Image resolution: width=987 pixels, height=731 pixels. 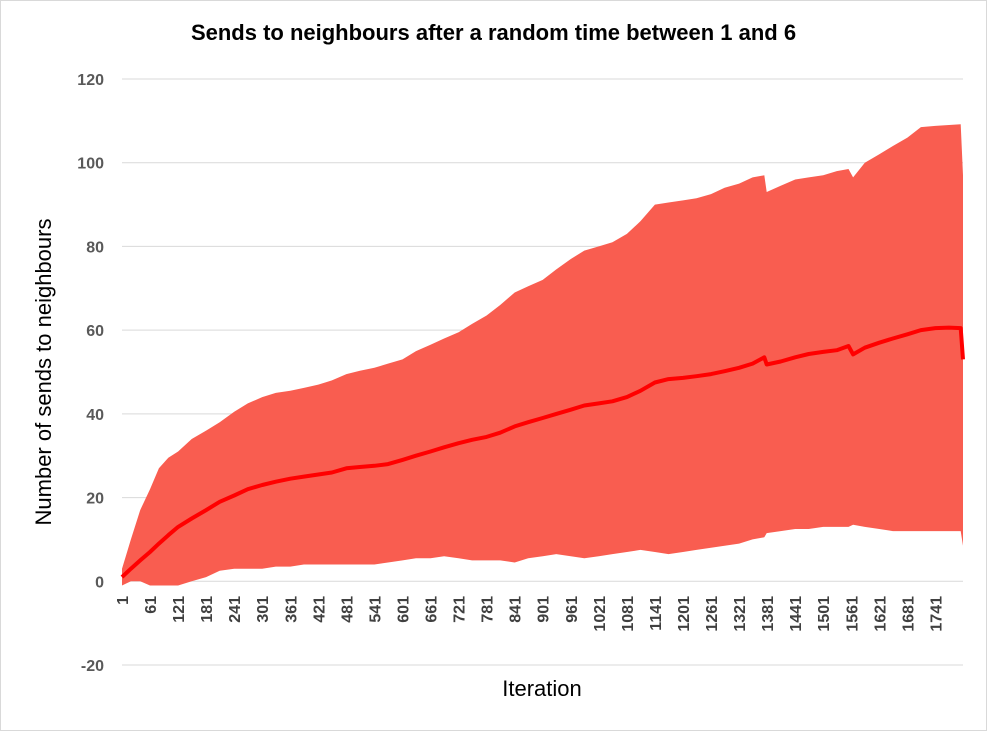 What do you see at coordinates (235, 609) in the screenshot?
I see `x-tick-label: 241` at bounding box center [235, 609].